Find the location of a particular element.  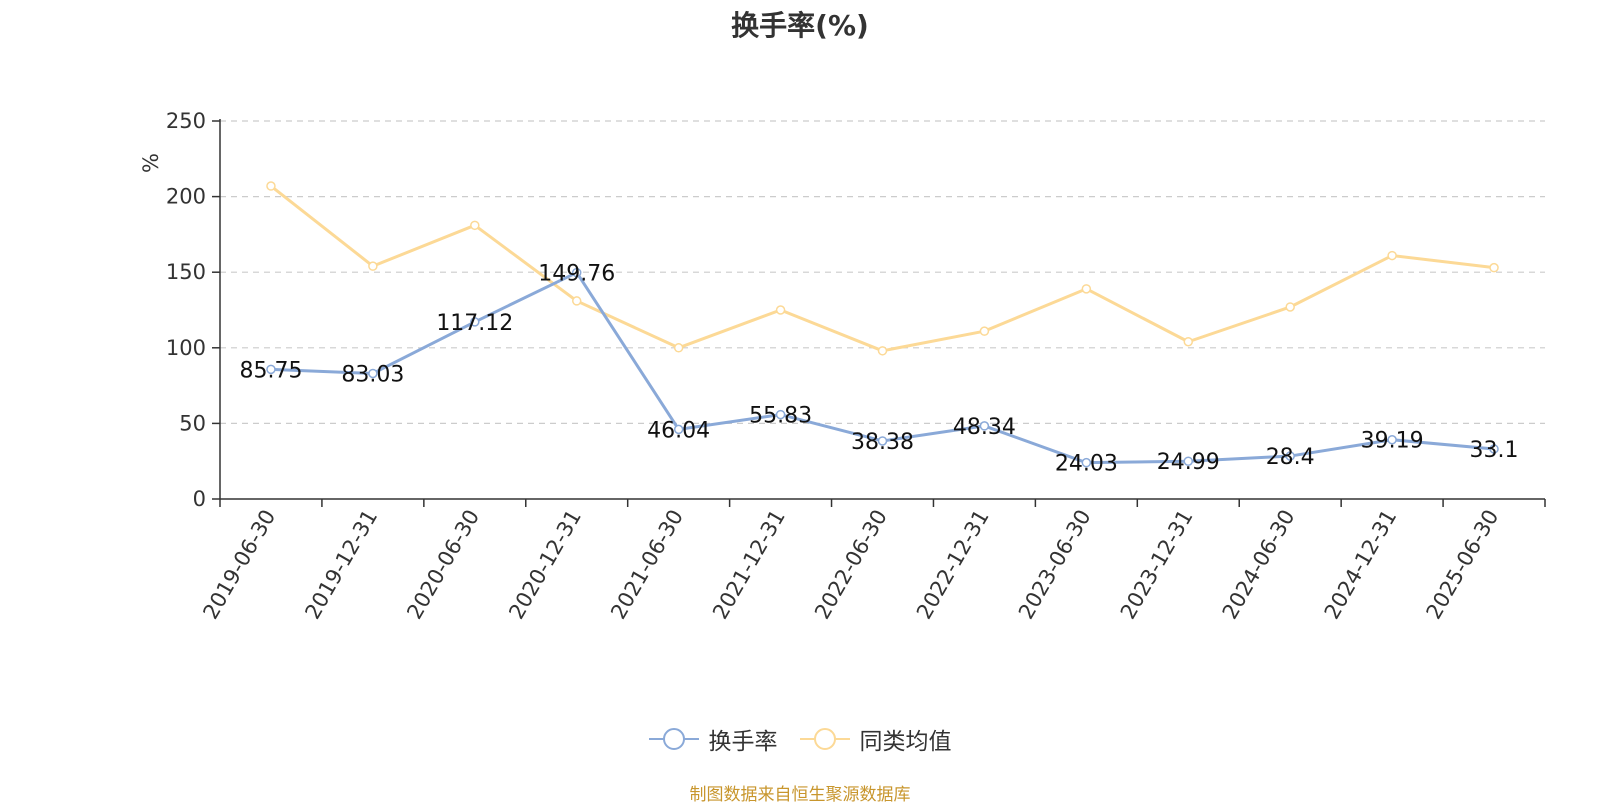

legend: 换手率 同类均值 is located at coordinates (800, 739).